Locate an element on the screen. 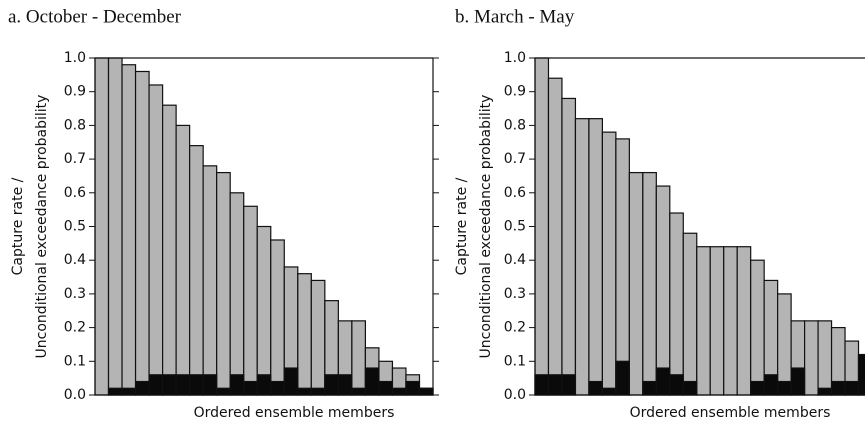  y-tick-label: 0.3 is located at coordinates (75, 294).